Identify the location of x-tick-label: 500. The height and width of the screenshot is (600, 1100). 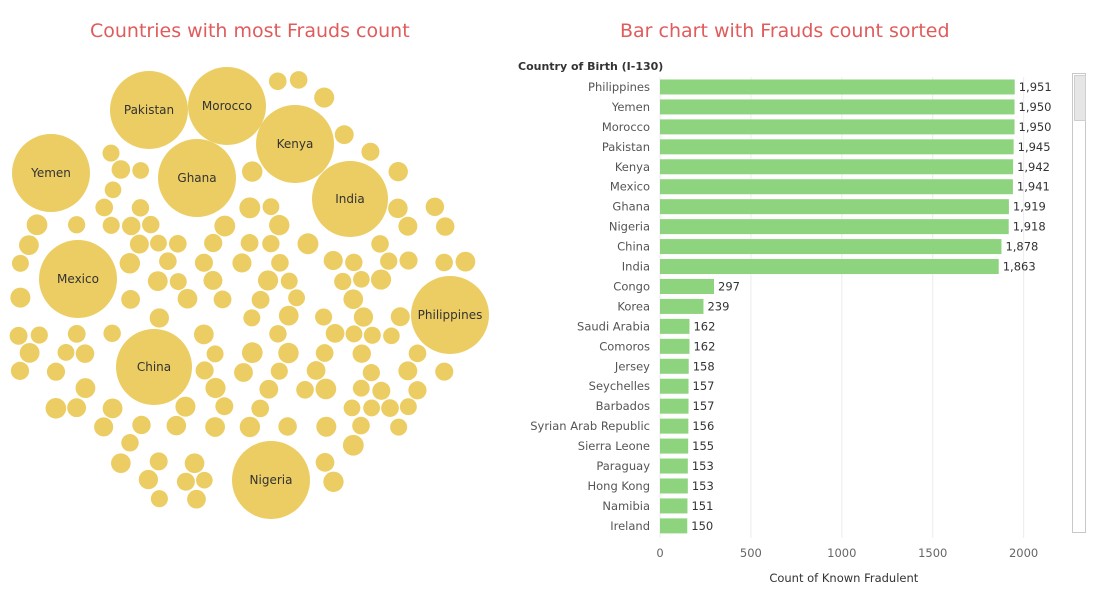
(751, 553).